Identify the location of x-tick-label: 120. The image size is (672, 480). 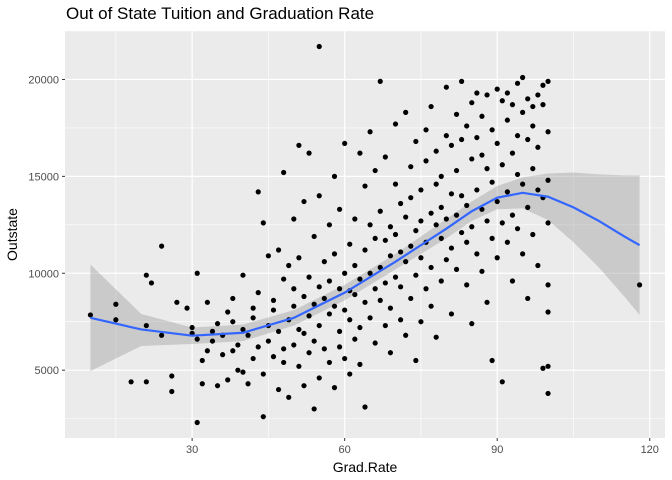
(650, 450).